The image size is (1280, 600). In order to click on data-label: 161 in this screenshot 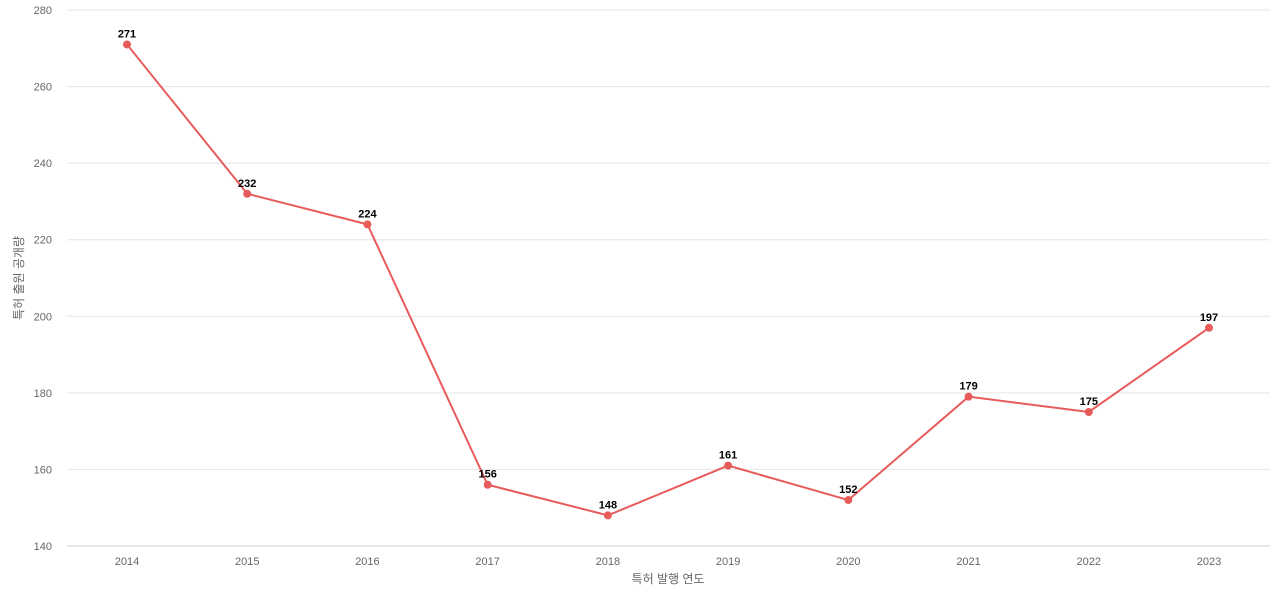, I will do `click(728, 456)`.